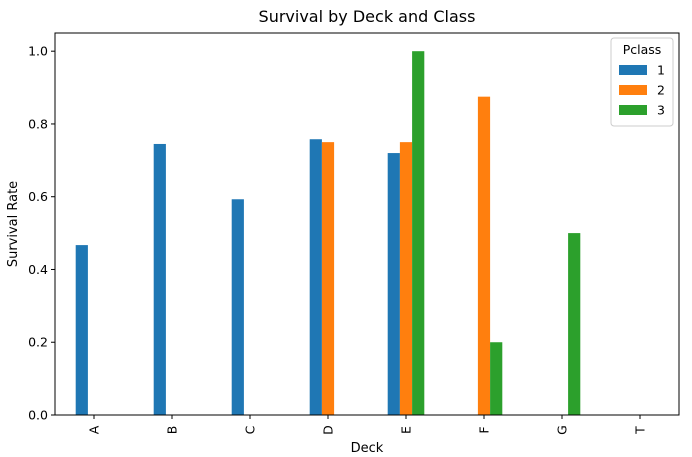 This screenshot has height=457, width=692. I want to click on y-tick-label: 0.2, so click(38, 342).